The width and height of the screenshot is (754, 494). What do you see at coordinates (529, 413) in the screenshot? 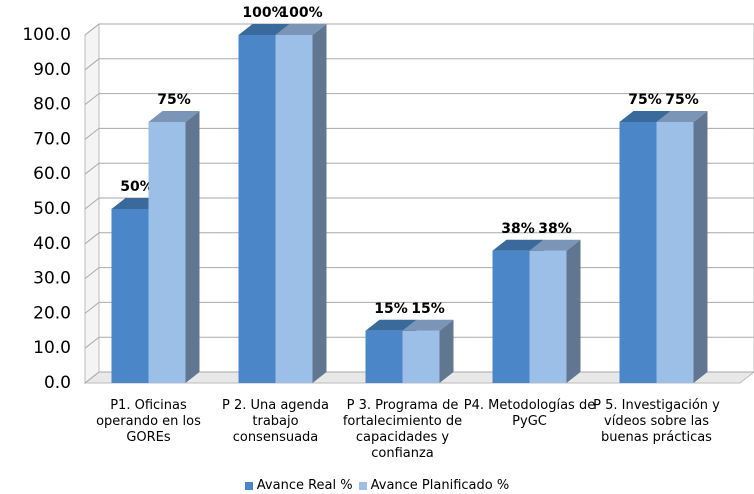
I see `x-tick-label: P4. Metodologías de PyGC` at bounding box center [529, 413].